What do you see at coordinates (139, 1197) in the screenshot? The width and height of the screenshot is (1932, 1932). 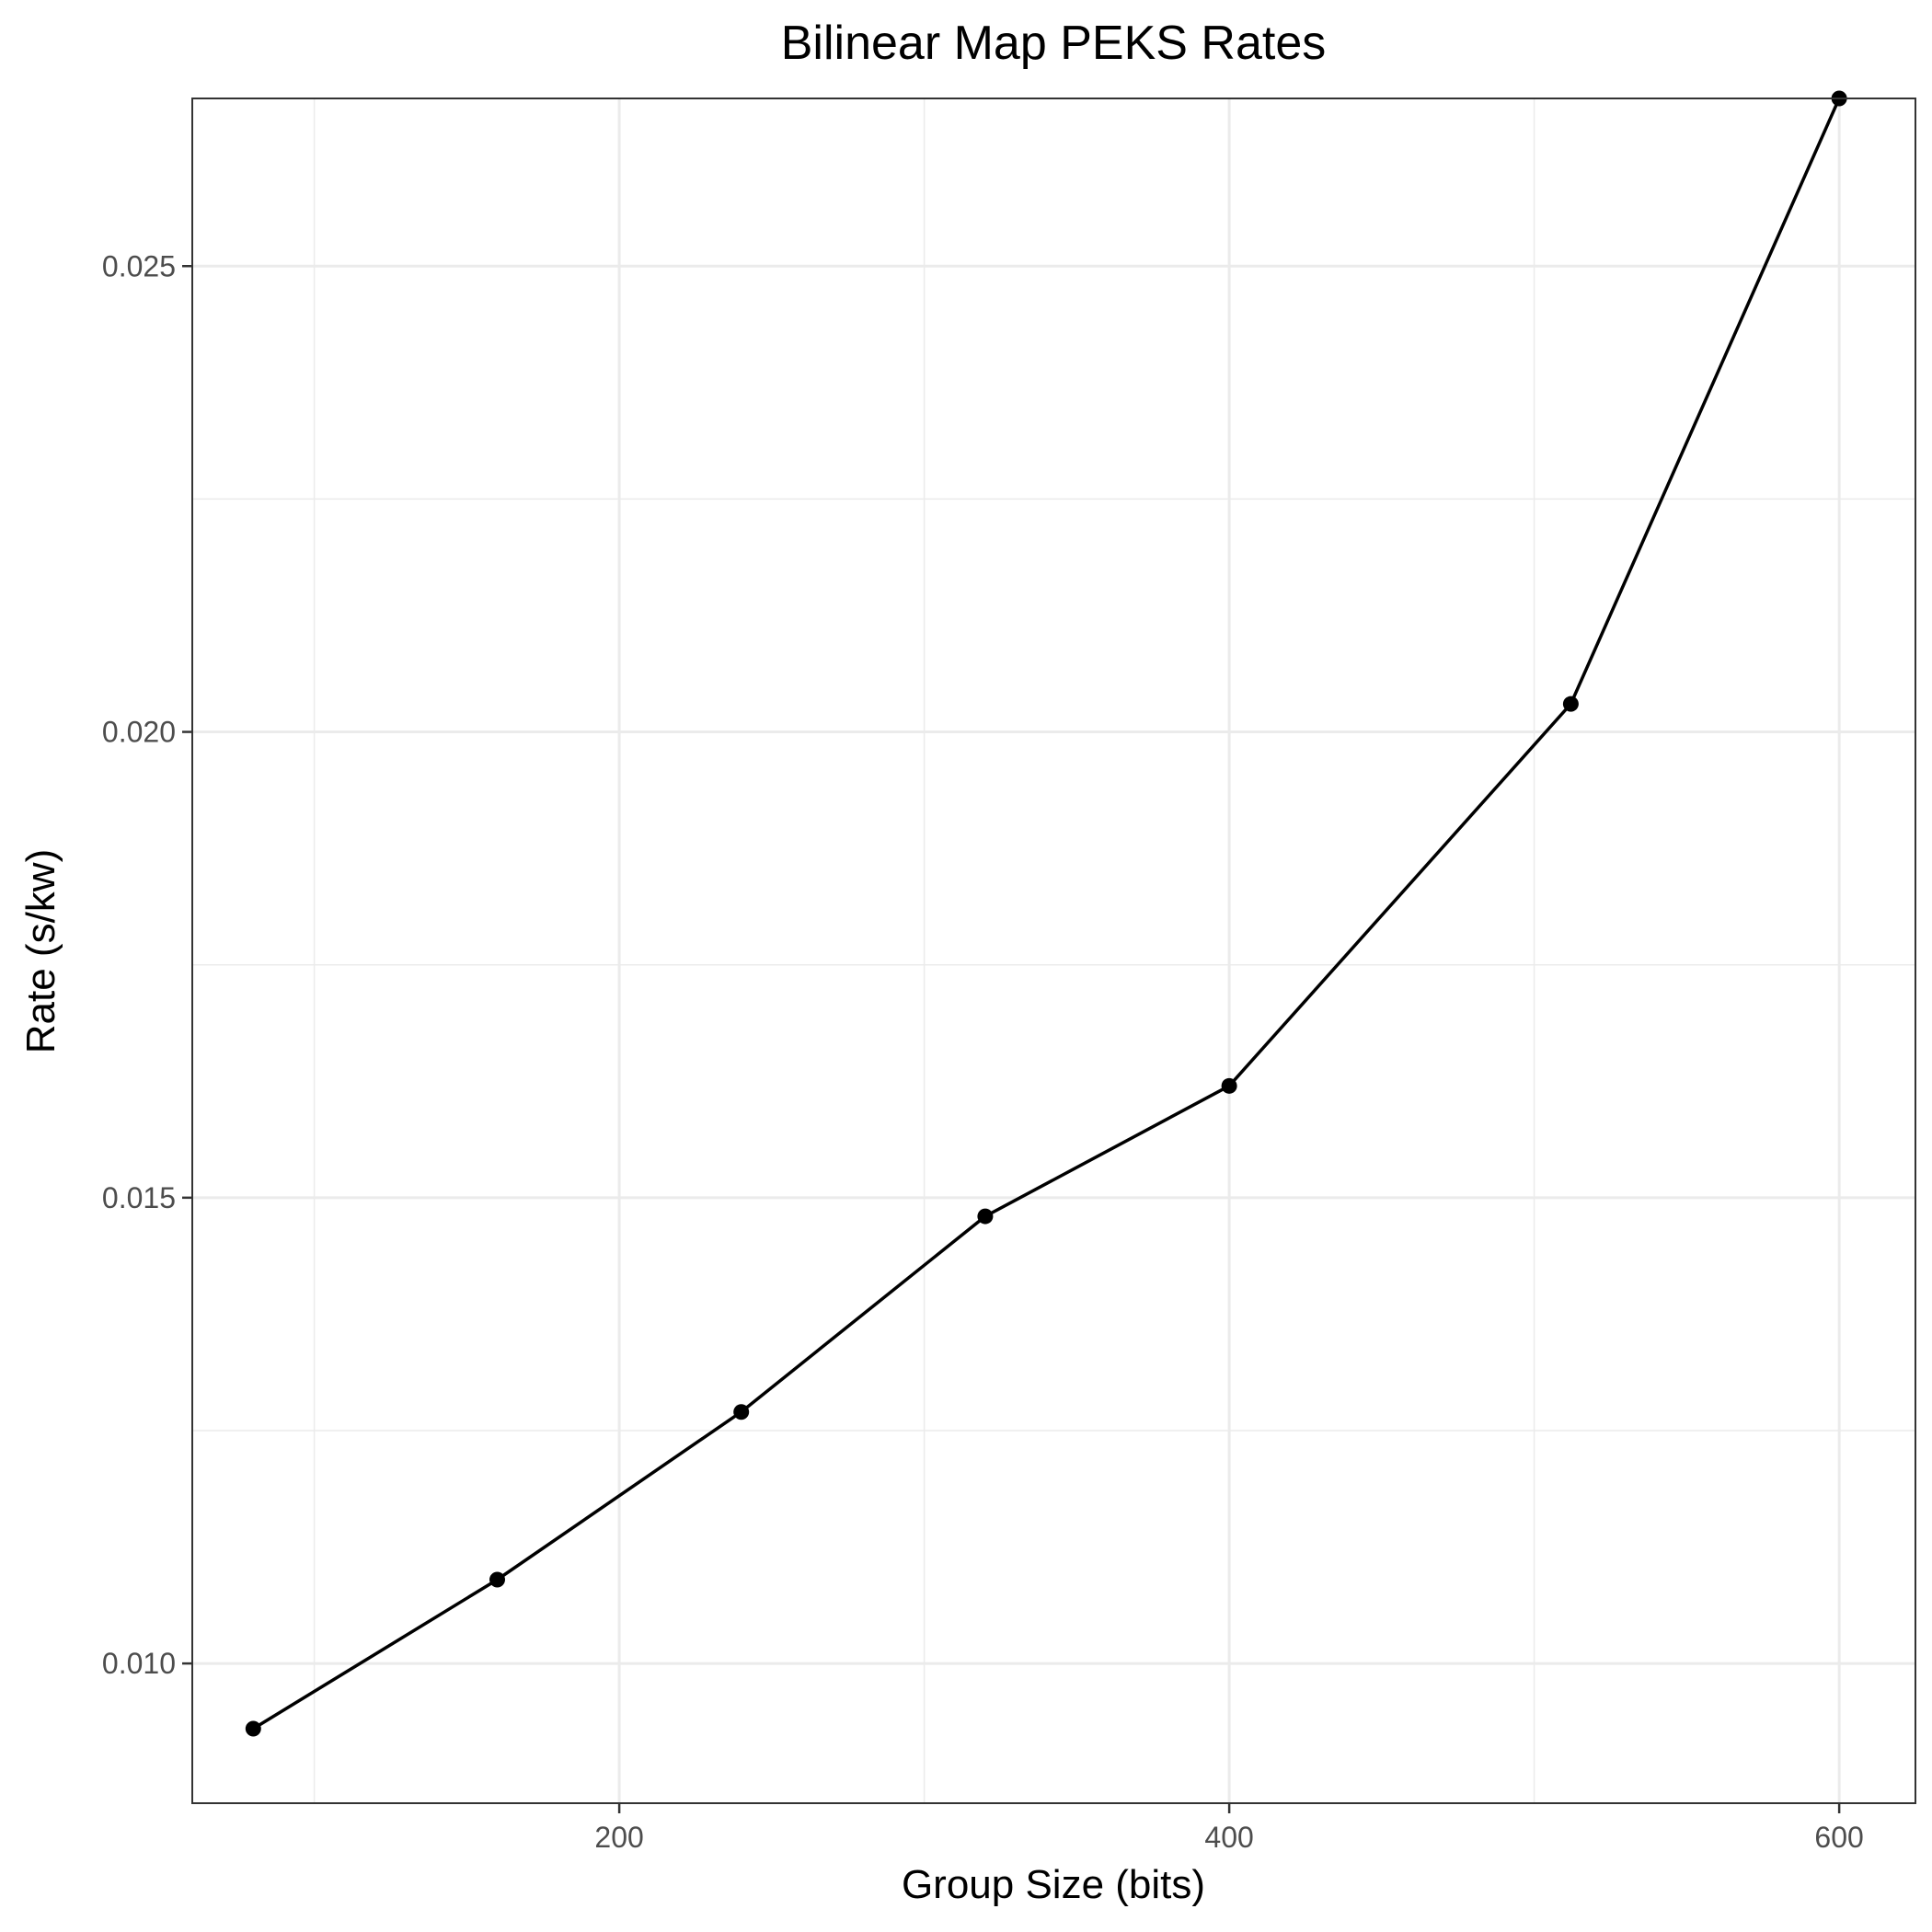 I see `y-tick-label: 0.015` at bounding box center [139, 1197].